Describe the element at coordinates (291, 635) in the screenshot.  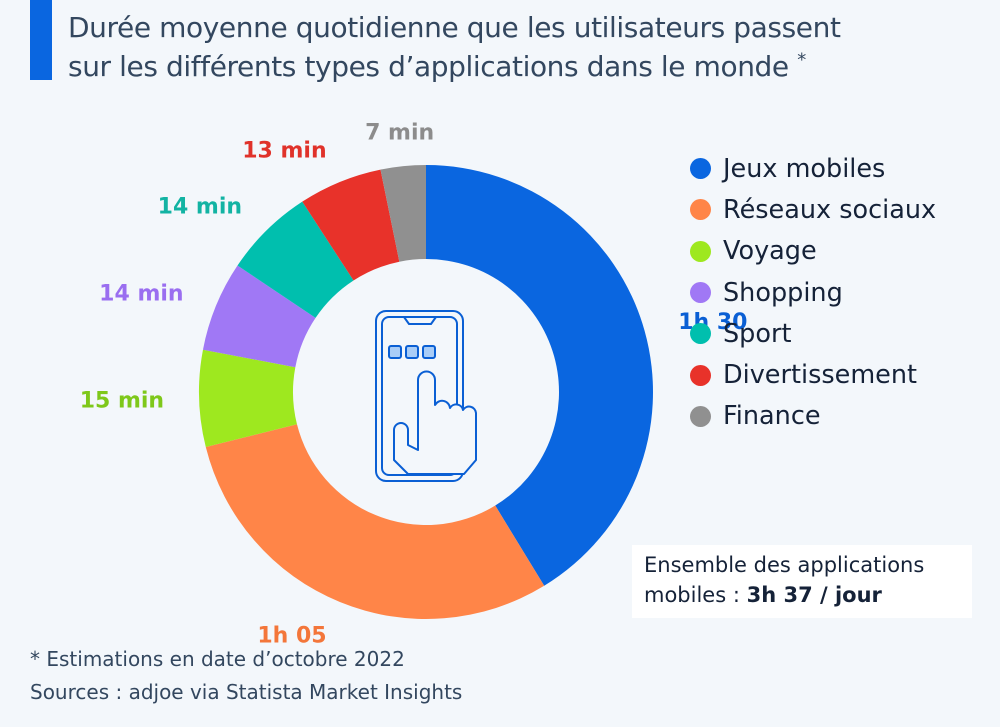
I see `data-label-reseaux-sociaux: 1h 05` at that location.